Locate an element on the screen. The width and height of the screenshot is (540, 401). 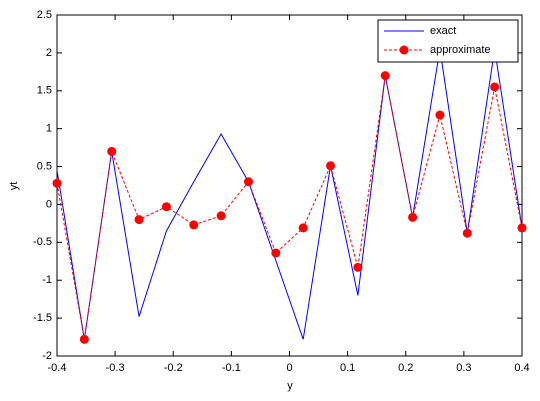
x-tick-label: 0.1 is located at coordinates (347, 368).